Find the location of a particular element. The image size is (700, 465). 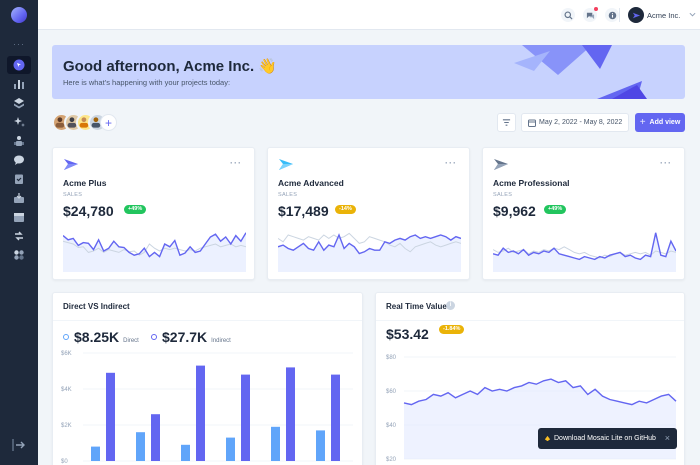

card-acme-plus: ··· Acme Plus SALES $24,780 +49% is located at coordinates (153, 213).